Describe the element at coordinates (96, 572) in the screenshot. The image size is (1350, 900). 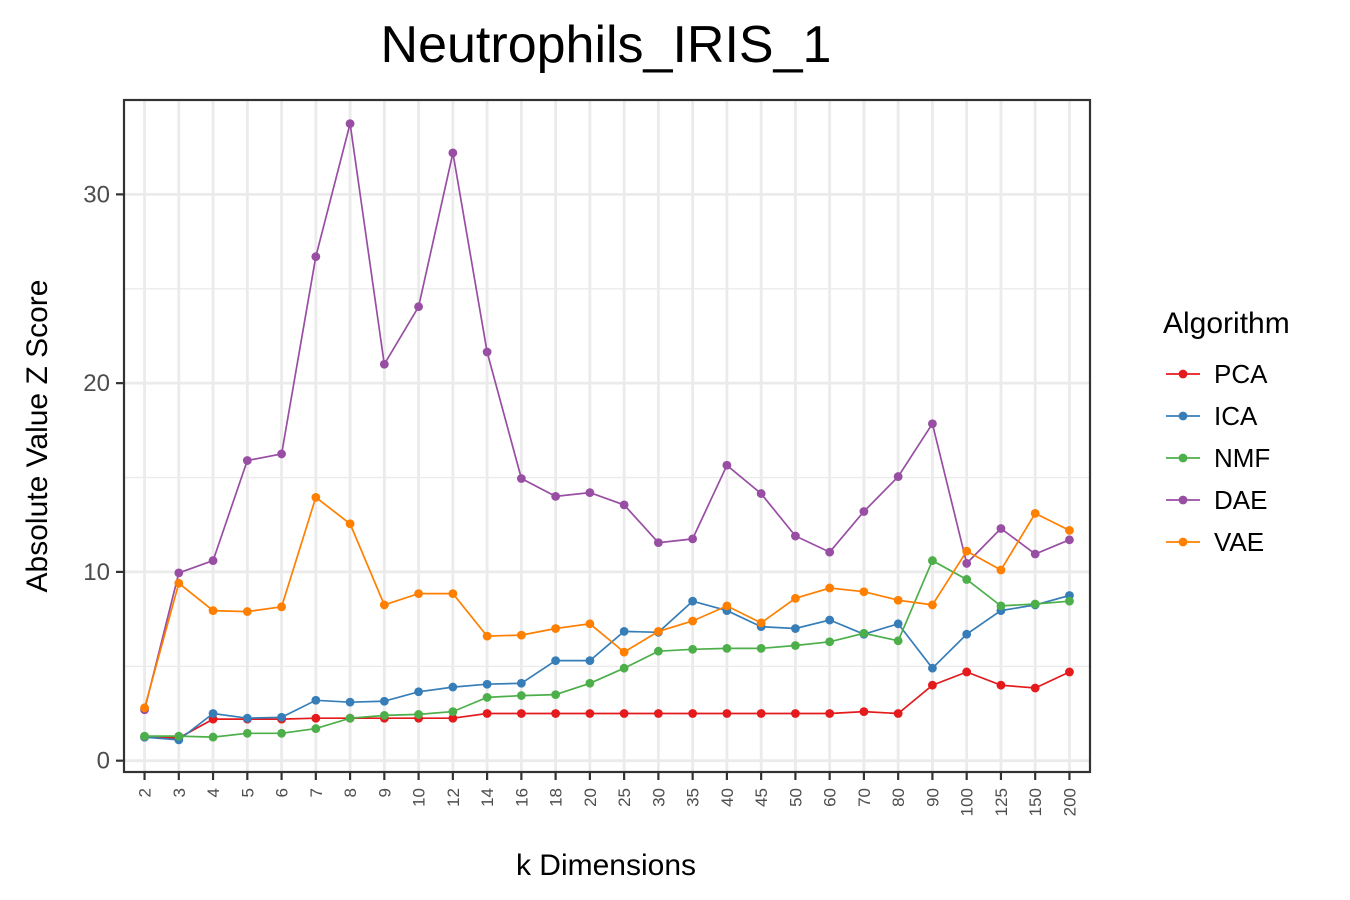
I see `y-tick-label: 10` at that location.